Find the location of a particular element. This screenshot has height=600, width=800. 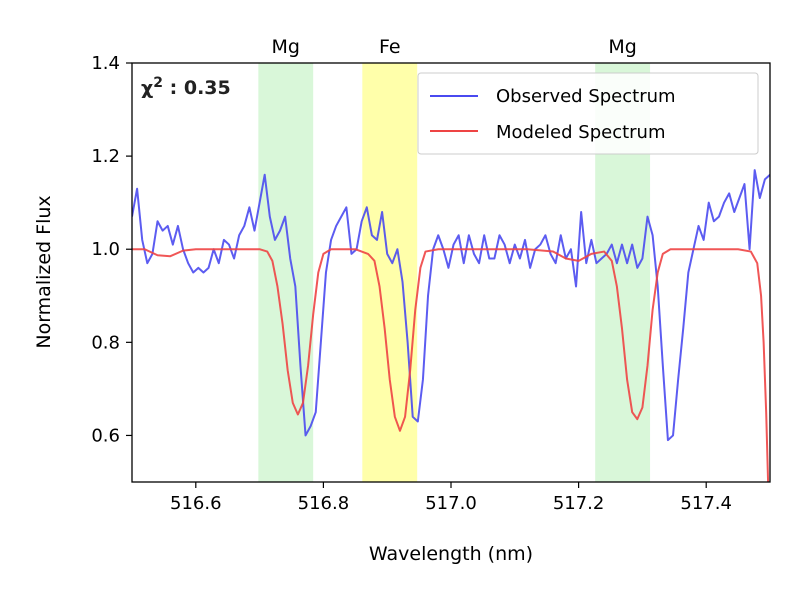

y-tick-label: 0.8 is located at coordinates (105, 342).